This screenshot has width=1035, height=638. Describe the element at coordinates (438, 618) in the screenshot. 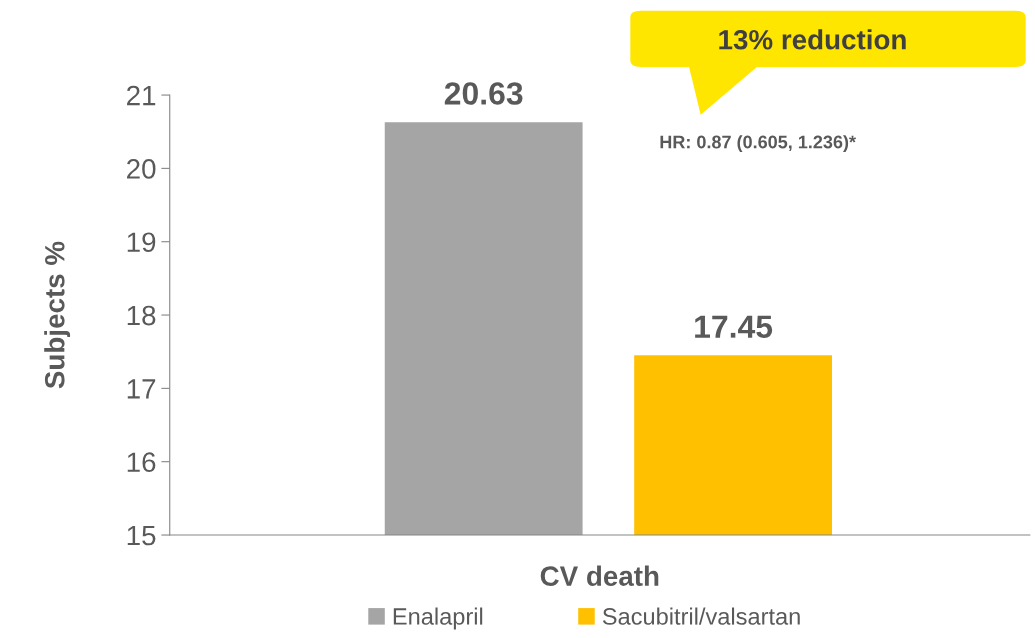

I see `legend-label: Enalapril` at that location.